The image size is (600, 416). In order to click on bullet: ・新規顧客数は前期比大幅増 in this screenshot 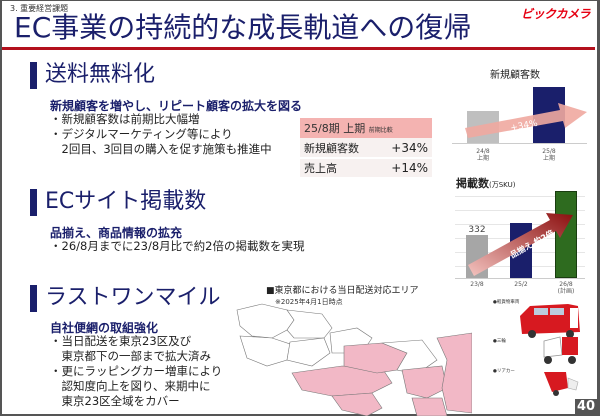, I will do `click(125, 119)`.